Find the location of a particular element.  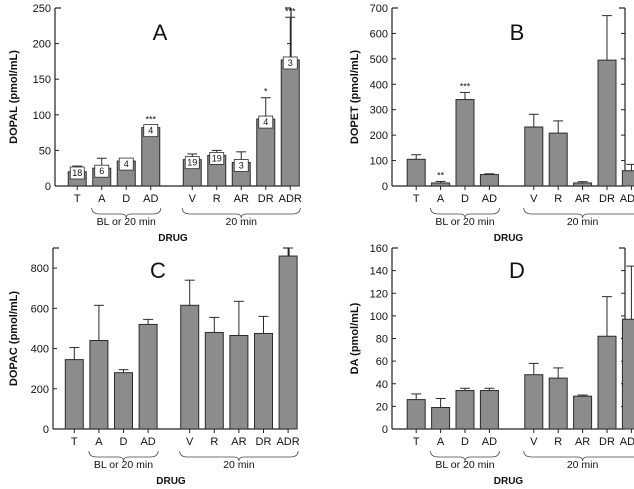

panel-letter: B is located at coordinates (517, 32).